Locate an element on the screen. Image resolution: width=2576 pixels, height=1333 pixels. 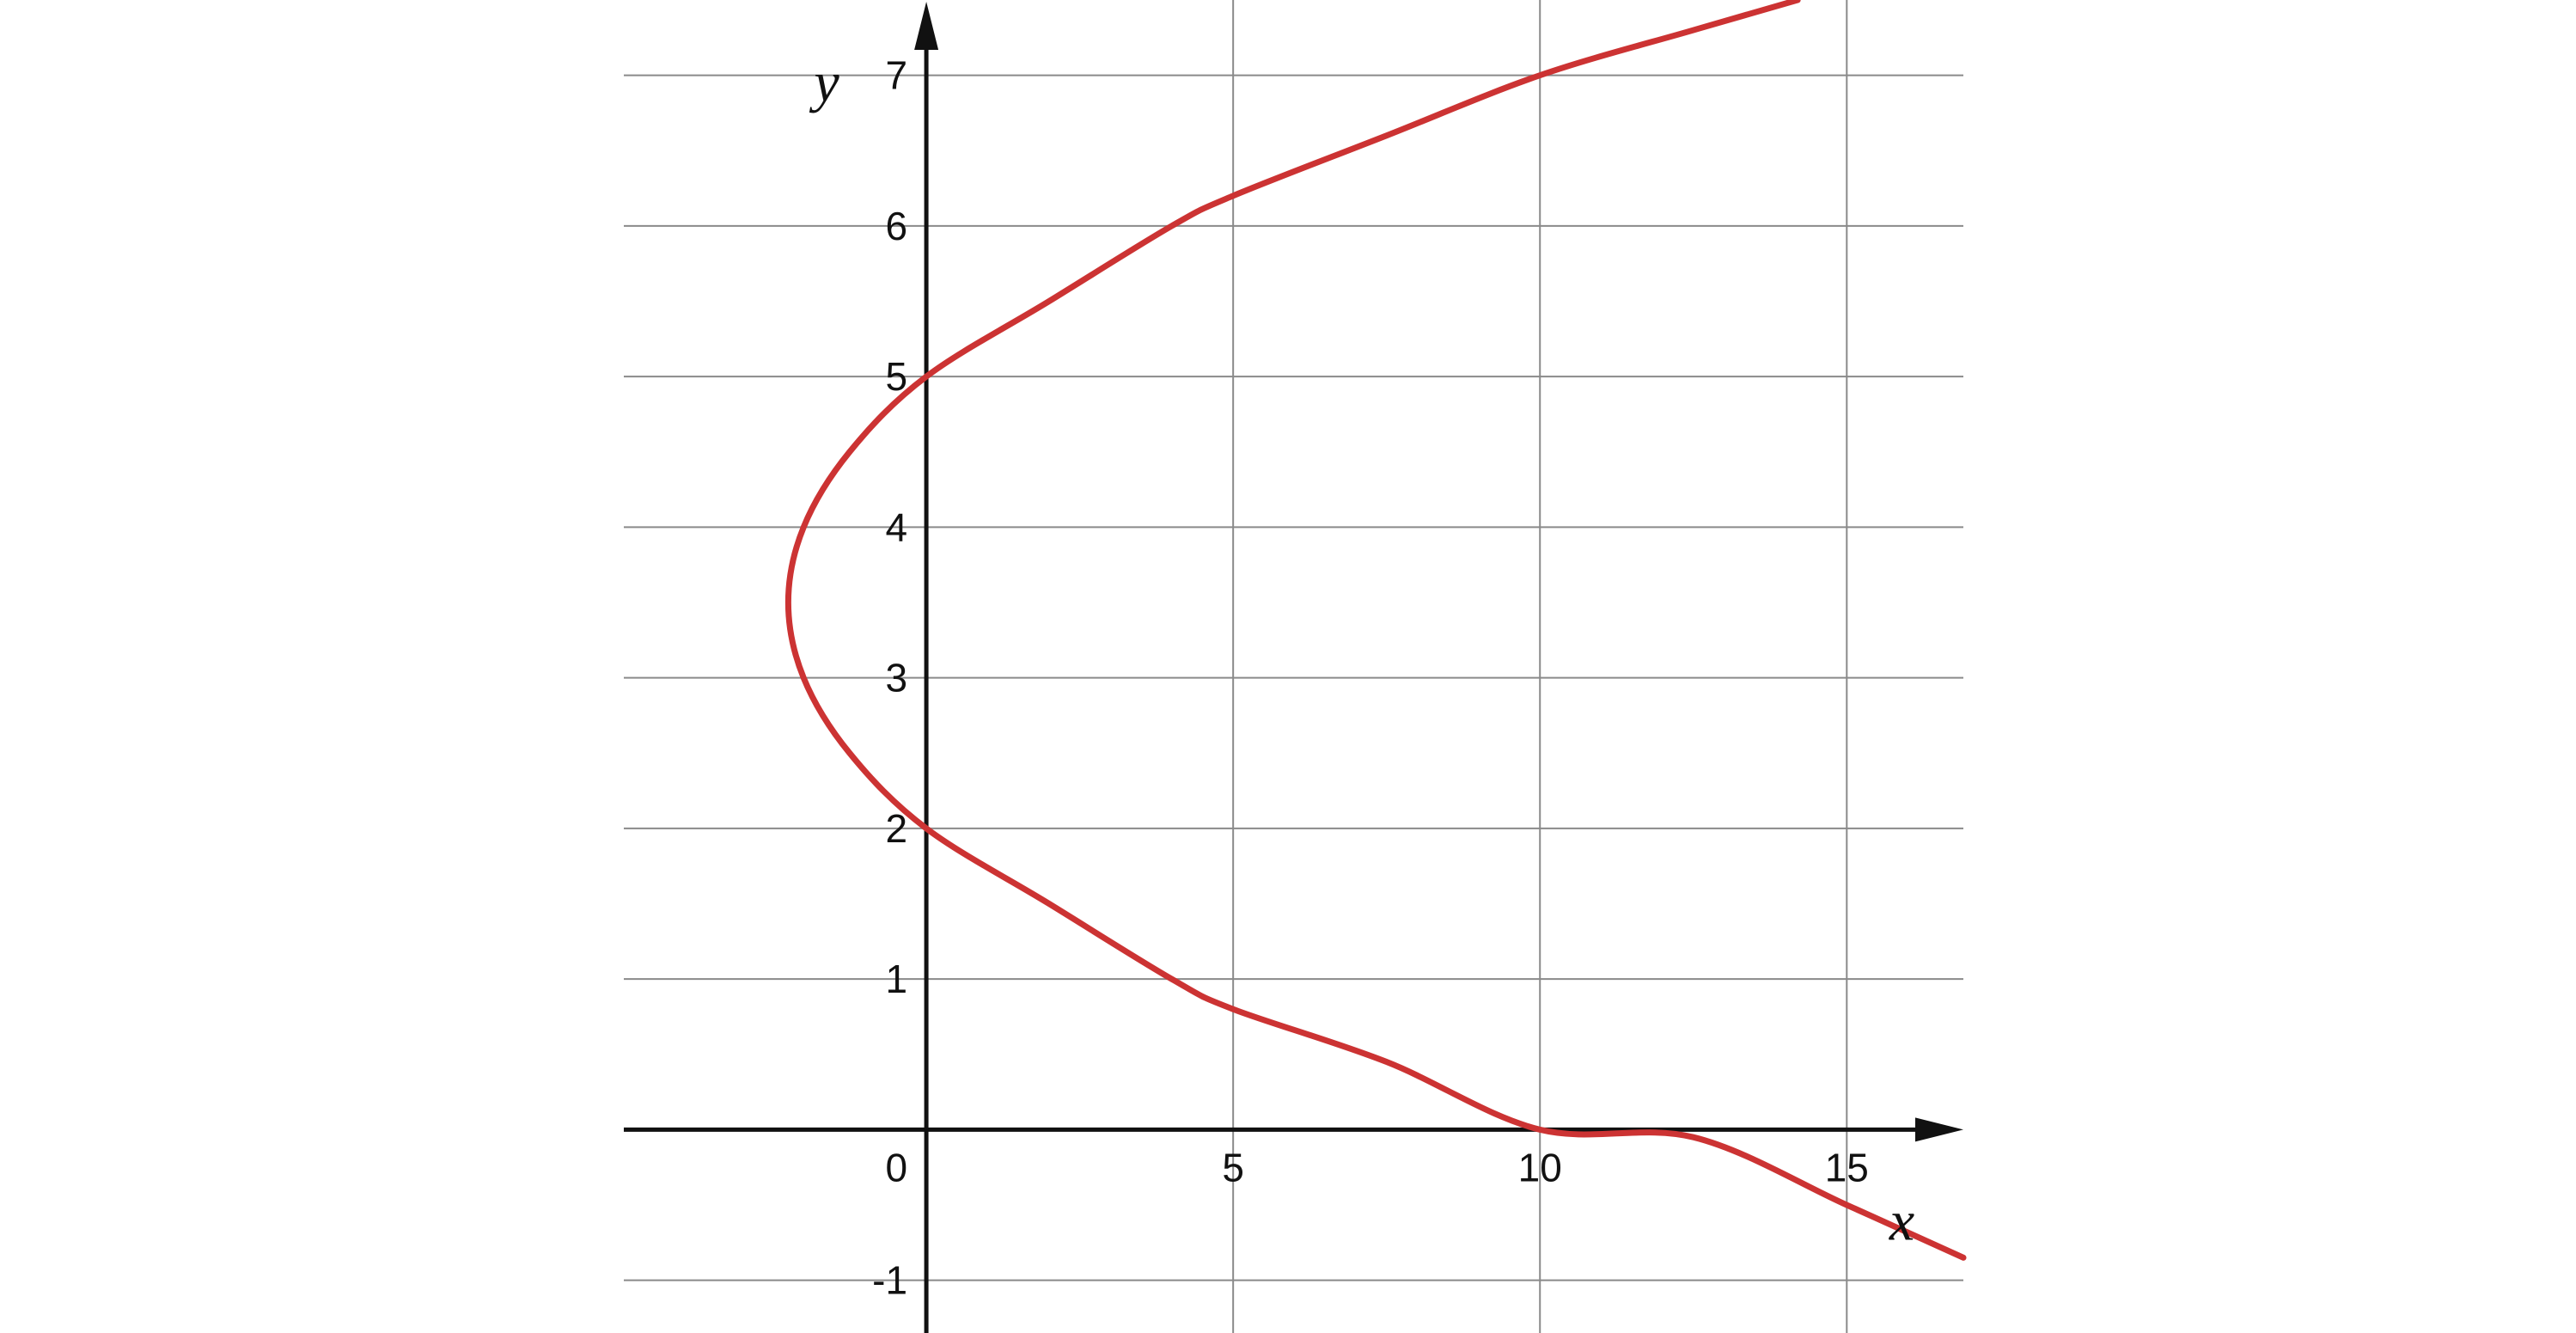
x-tick-label-5: 5 is located at coordinates (1233, 1167).